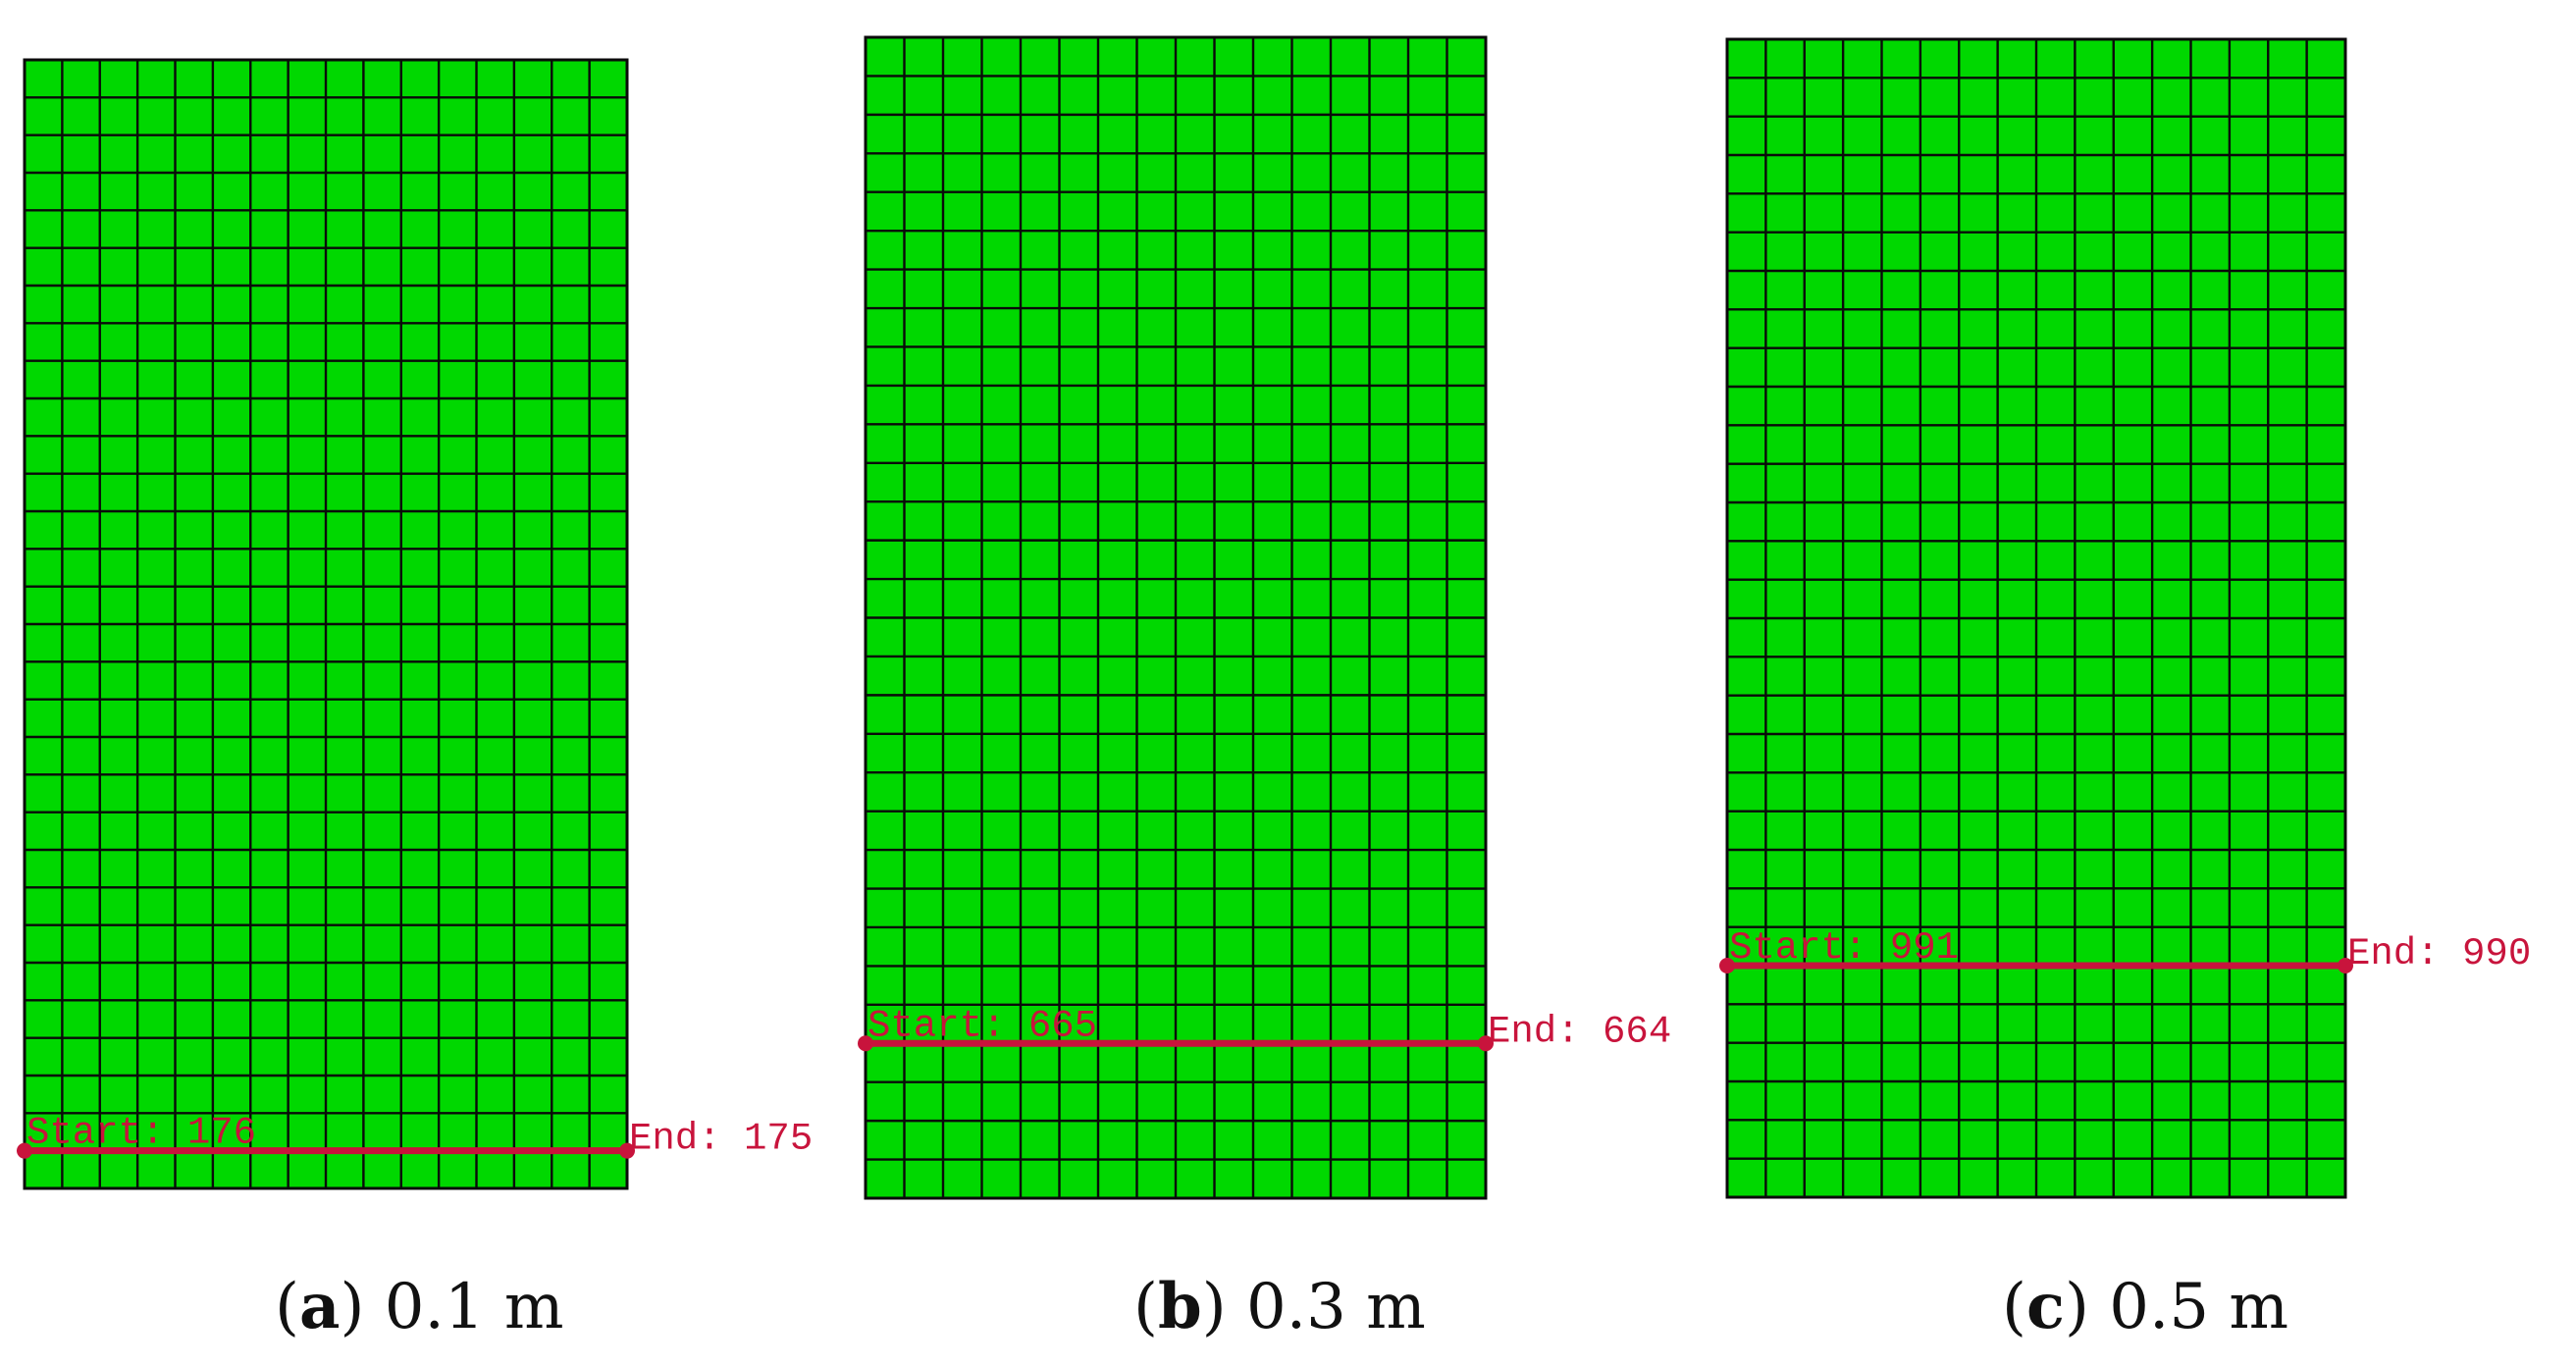 This screenshot has width=2576, height=1366. Describe the element at coordinates (2345, 965) in the screenshot. I see `path-end-node-c` at that location.